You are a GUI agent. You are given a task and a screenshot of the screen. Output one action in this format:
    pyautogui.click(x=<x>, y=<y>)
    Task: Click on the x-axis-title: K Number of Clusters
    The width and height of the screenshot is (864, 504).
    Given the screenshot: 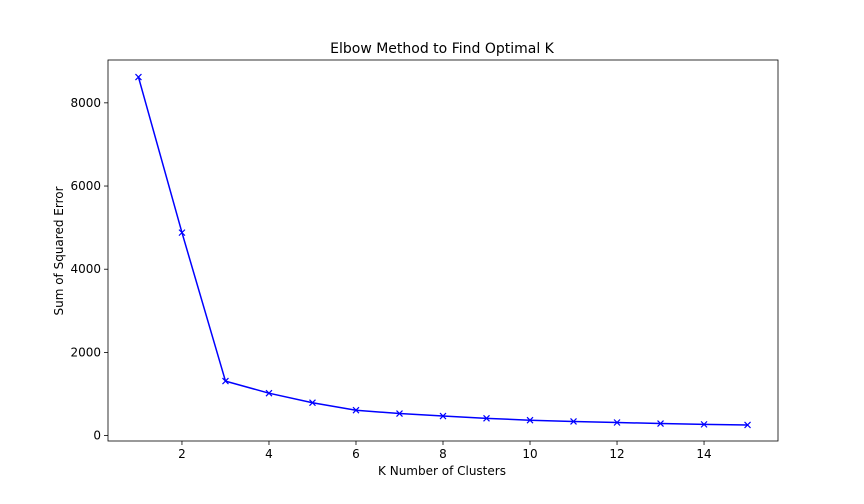 What is the action you would take?
    pyautogui.click(x=442, y=471)
    